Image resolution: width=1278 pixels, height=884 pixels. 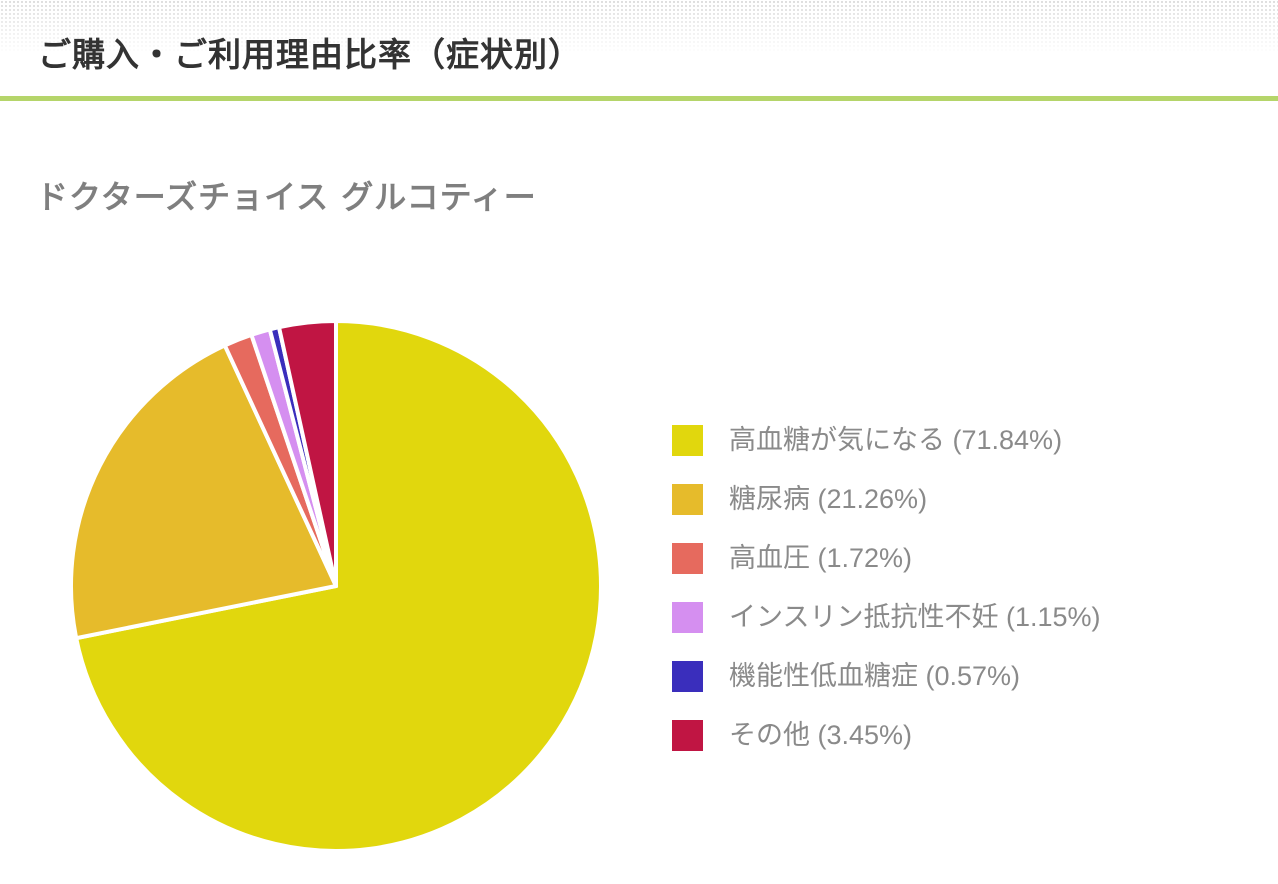 I want to click on legend-item: インスリン抵抗性不妊 (1.15%), so click(x=886, y=630).